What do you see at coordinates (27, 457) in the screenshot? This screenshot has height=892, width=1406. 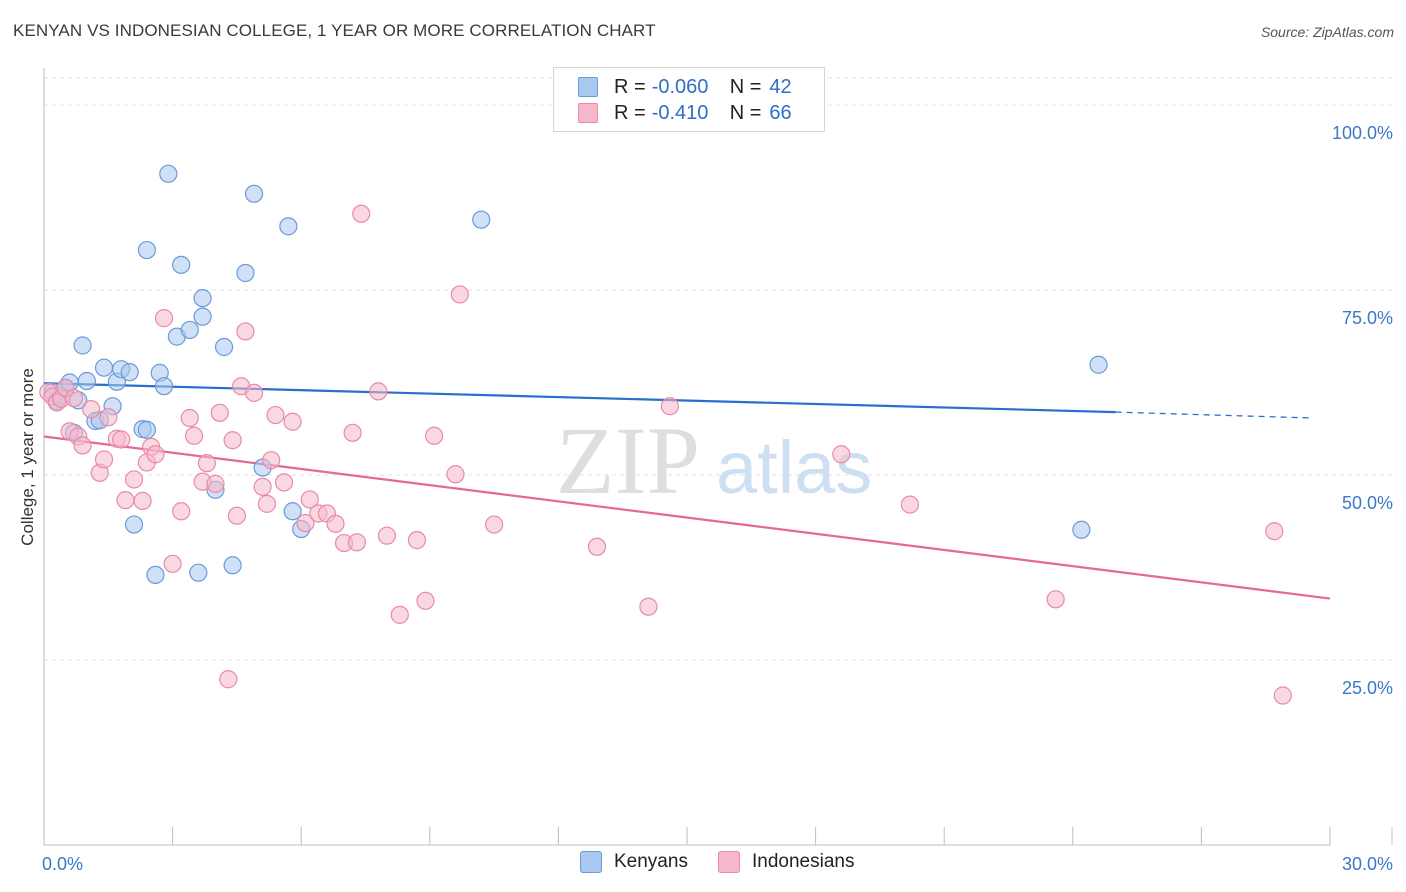 I see `y-axis-label: College, 1 year or more` at bounding box center [27, 457].